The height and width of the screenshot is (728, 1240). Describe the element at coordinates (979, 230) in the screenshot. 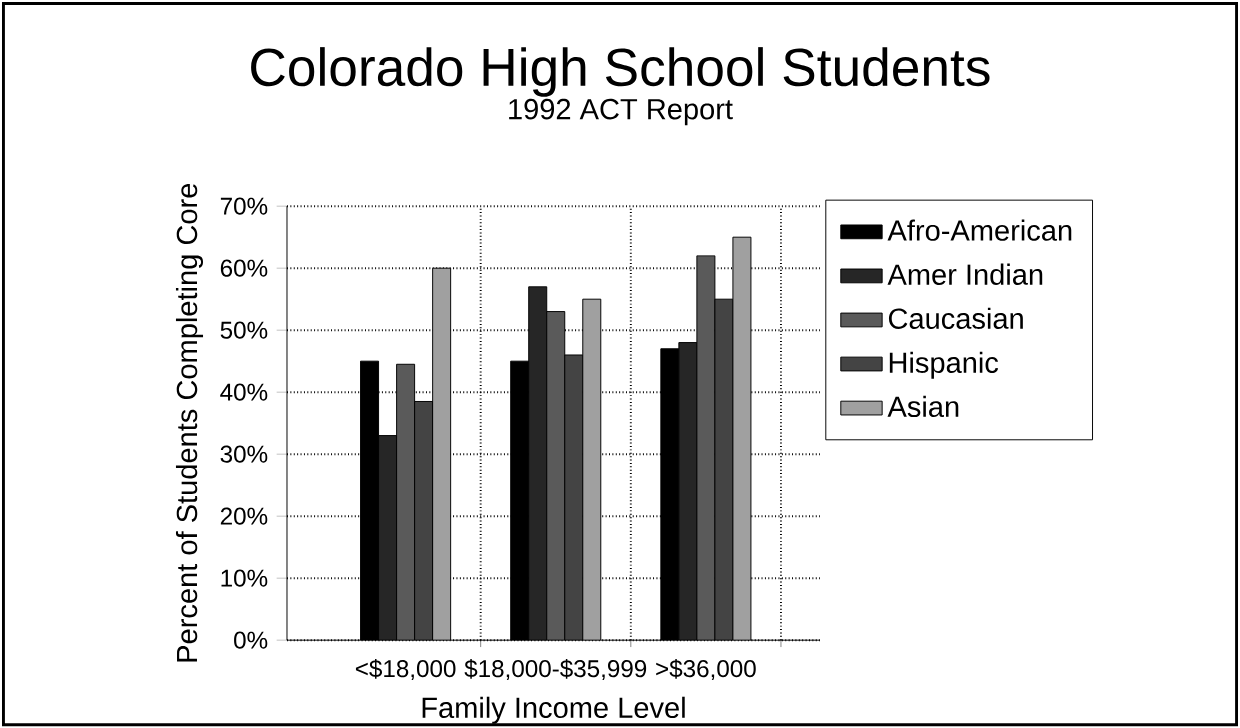

I see `legend-label: Afro-American` at that location.